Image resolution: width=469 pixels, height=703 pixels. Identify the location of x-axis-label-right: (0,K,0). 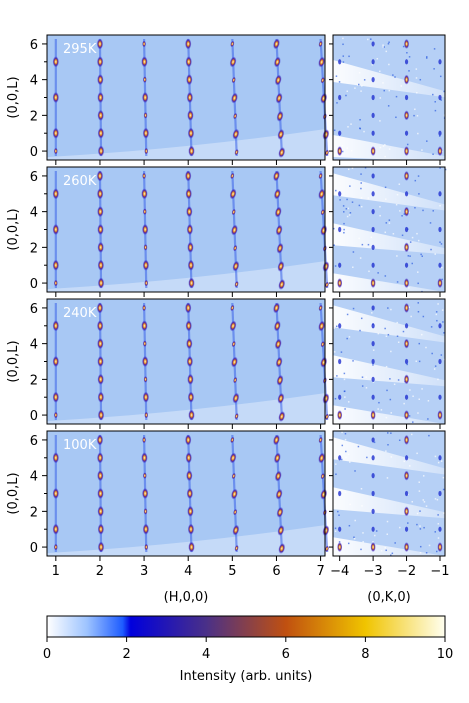
(388, 597).